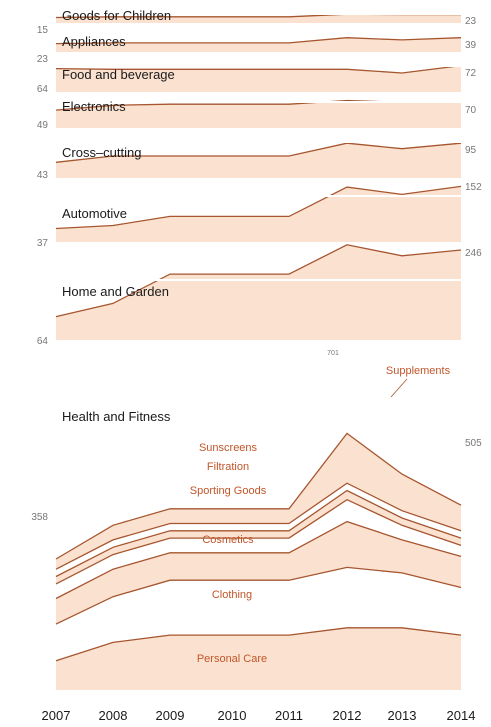 The width and height of the screenshot is (491, 727). Describe the element at coordinates (228, 448) in the screenshot. I see `subcategory-label-sunscreens: Sunscreens` at that location.